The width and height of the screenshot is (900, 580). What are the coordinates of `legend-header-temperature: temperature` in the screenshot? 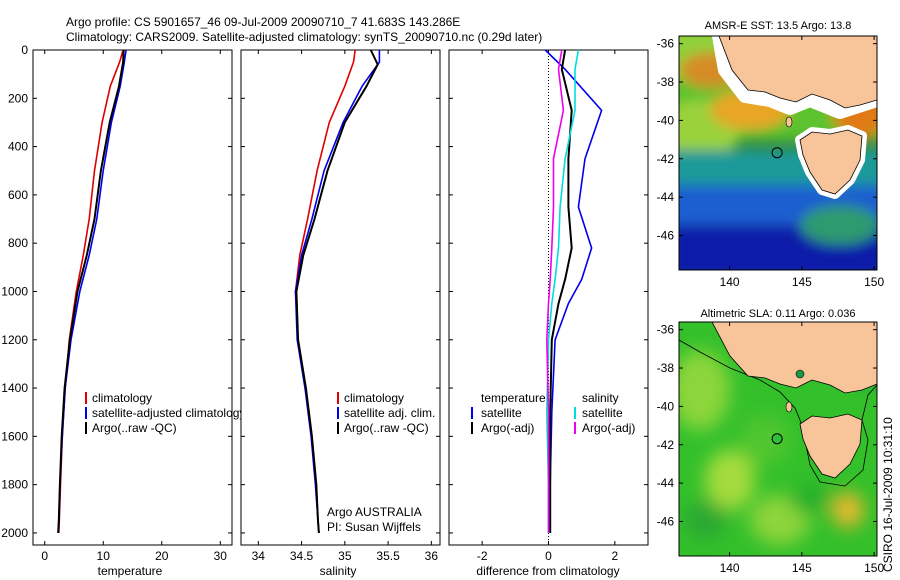 It's located at (513, 398).